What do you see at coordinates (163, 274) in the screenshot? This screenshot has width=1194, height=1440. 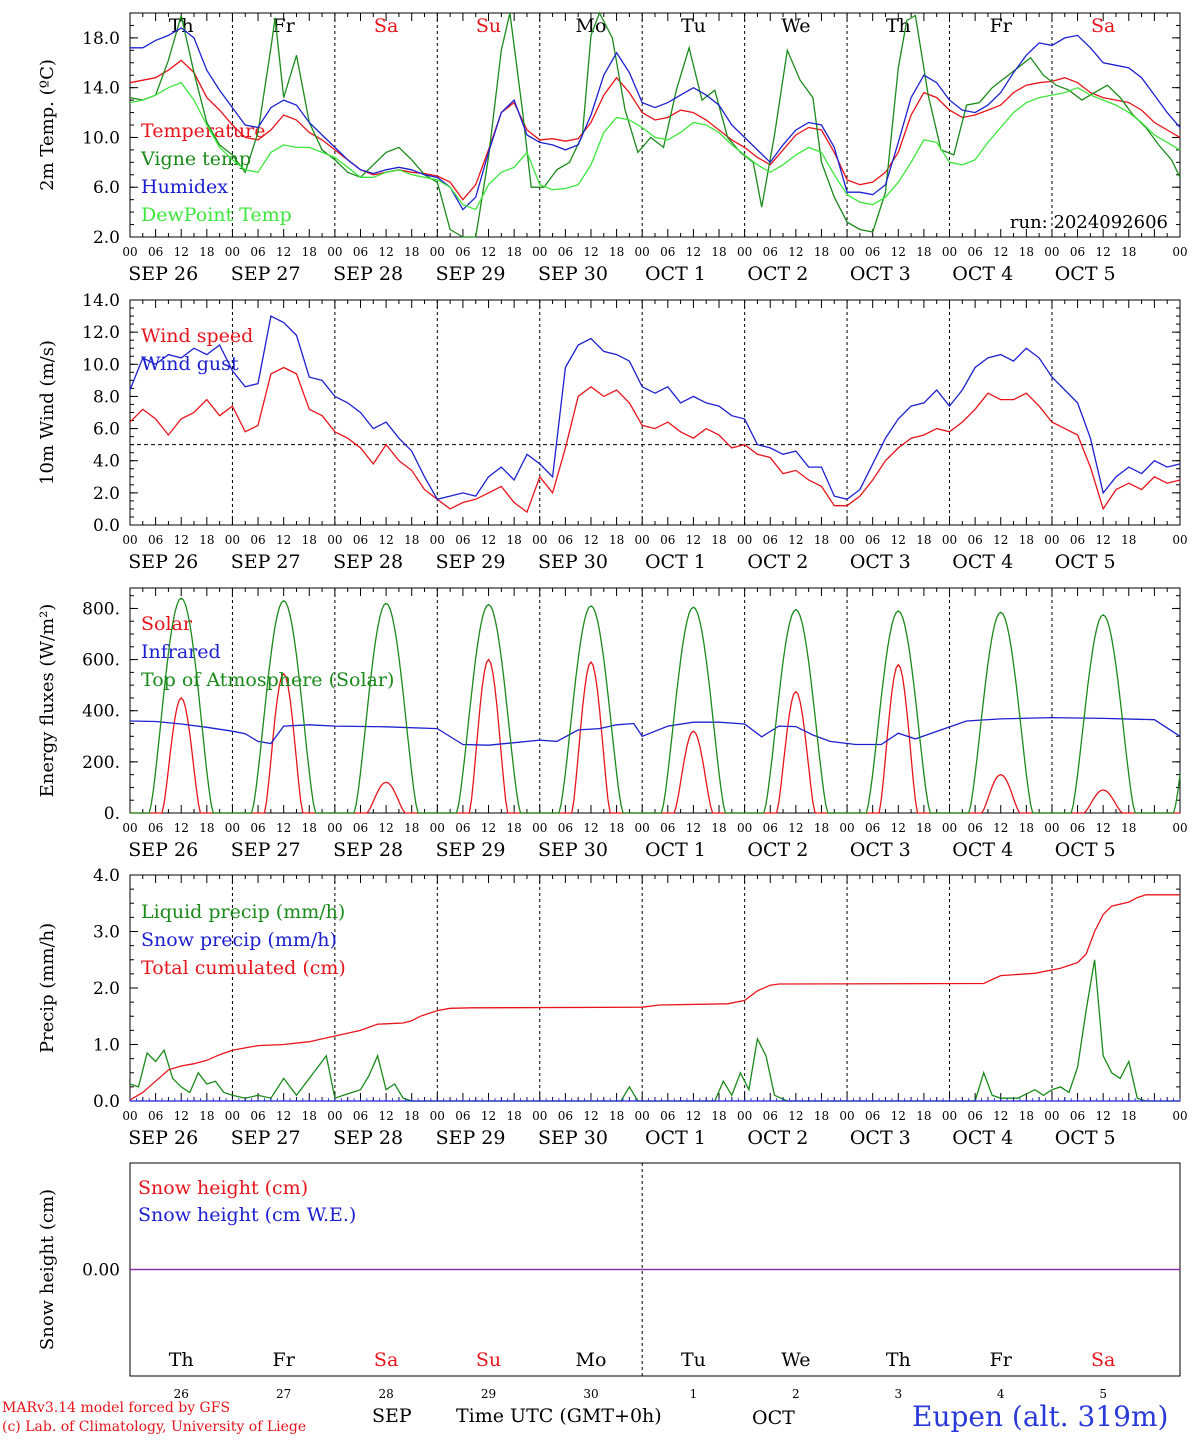 I see `date-label: SEP 26` at bounding box center [163, 274].